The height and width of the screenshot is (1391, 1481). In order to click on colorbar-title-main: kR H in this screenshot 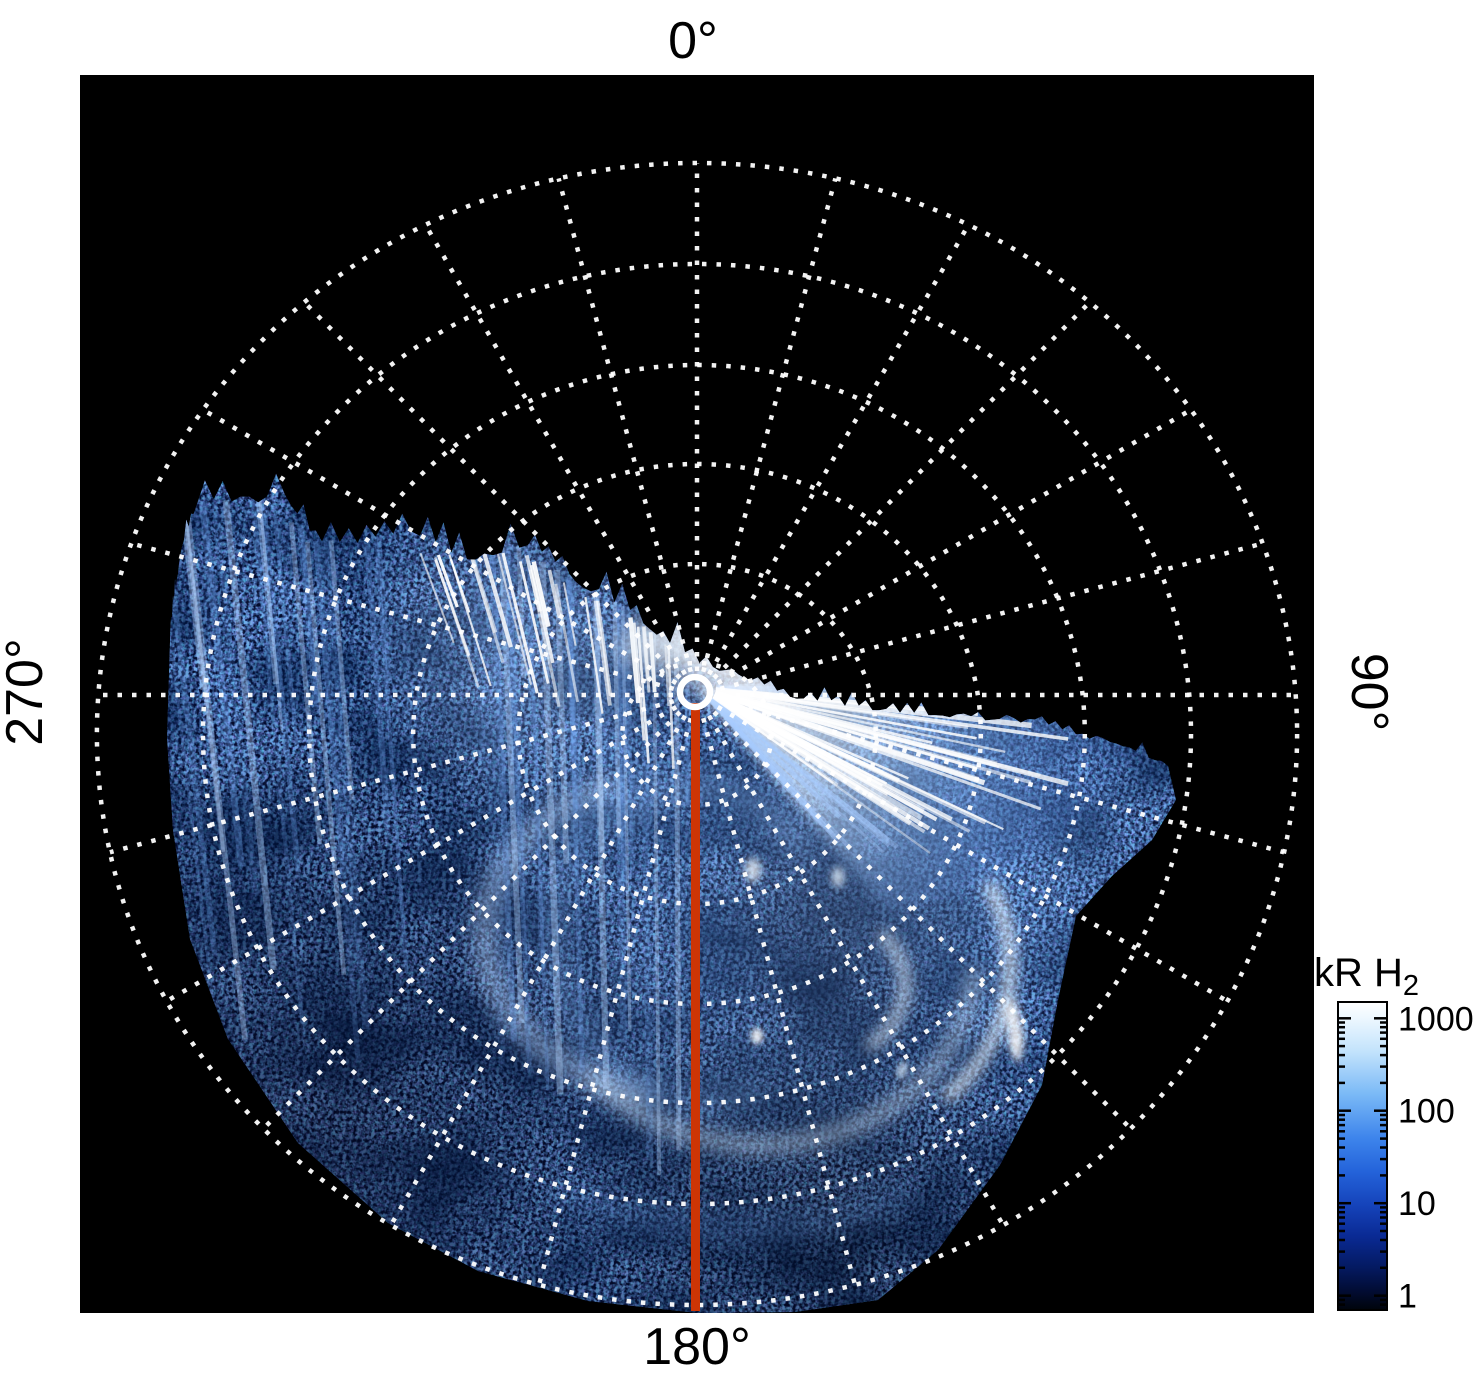, I will do `click(1358, 973)`.